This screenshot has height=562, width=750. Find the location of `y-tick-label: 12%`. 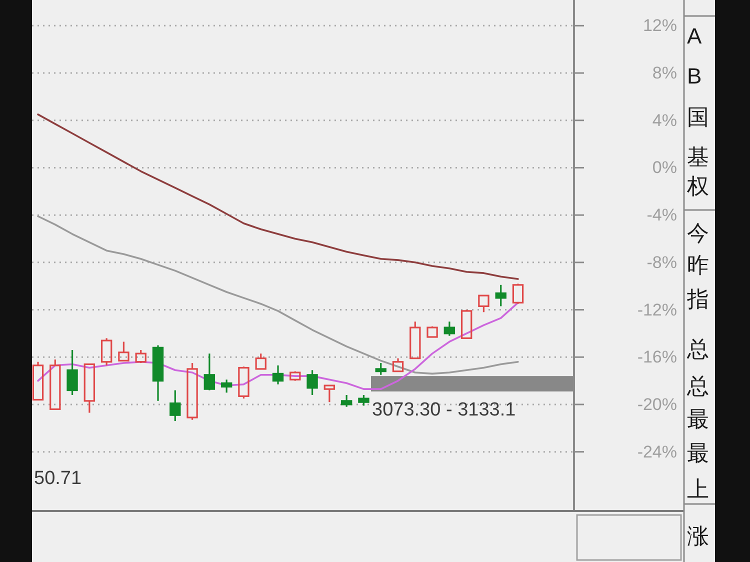

y-tick-label: 12% is located at coordinates (659, 26).